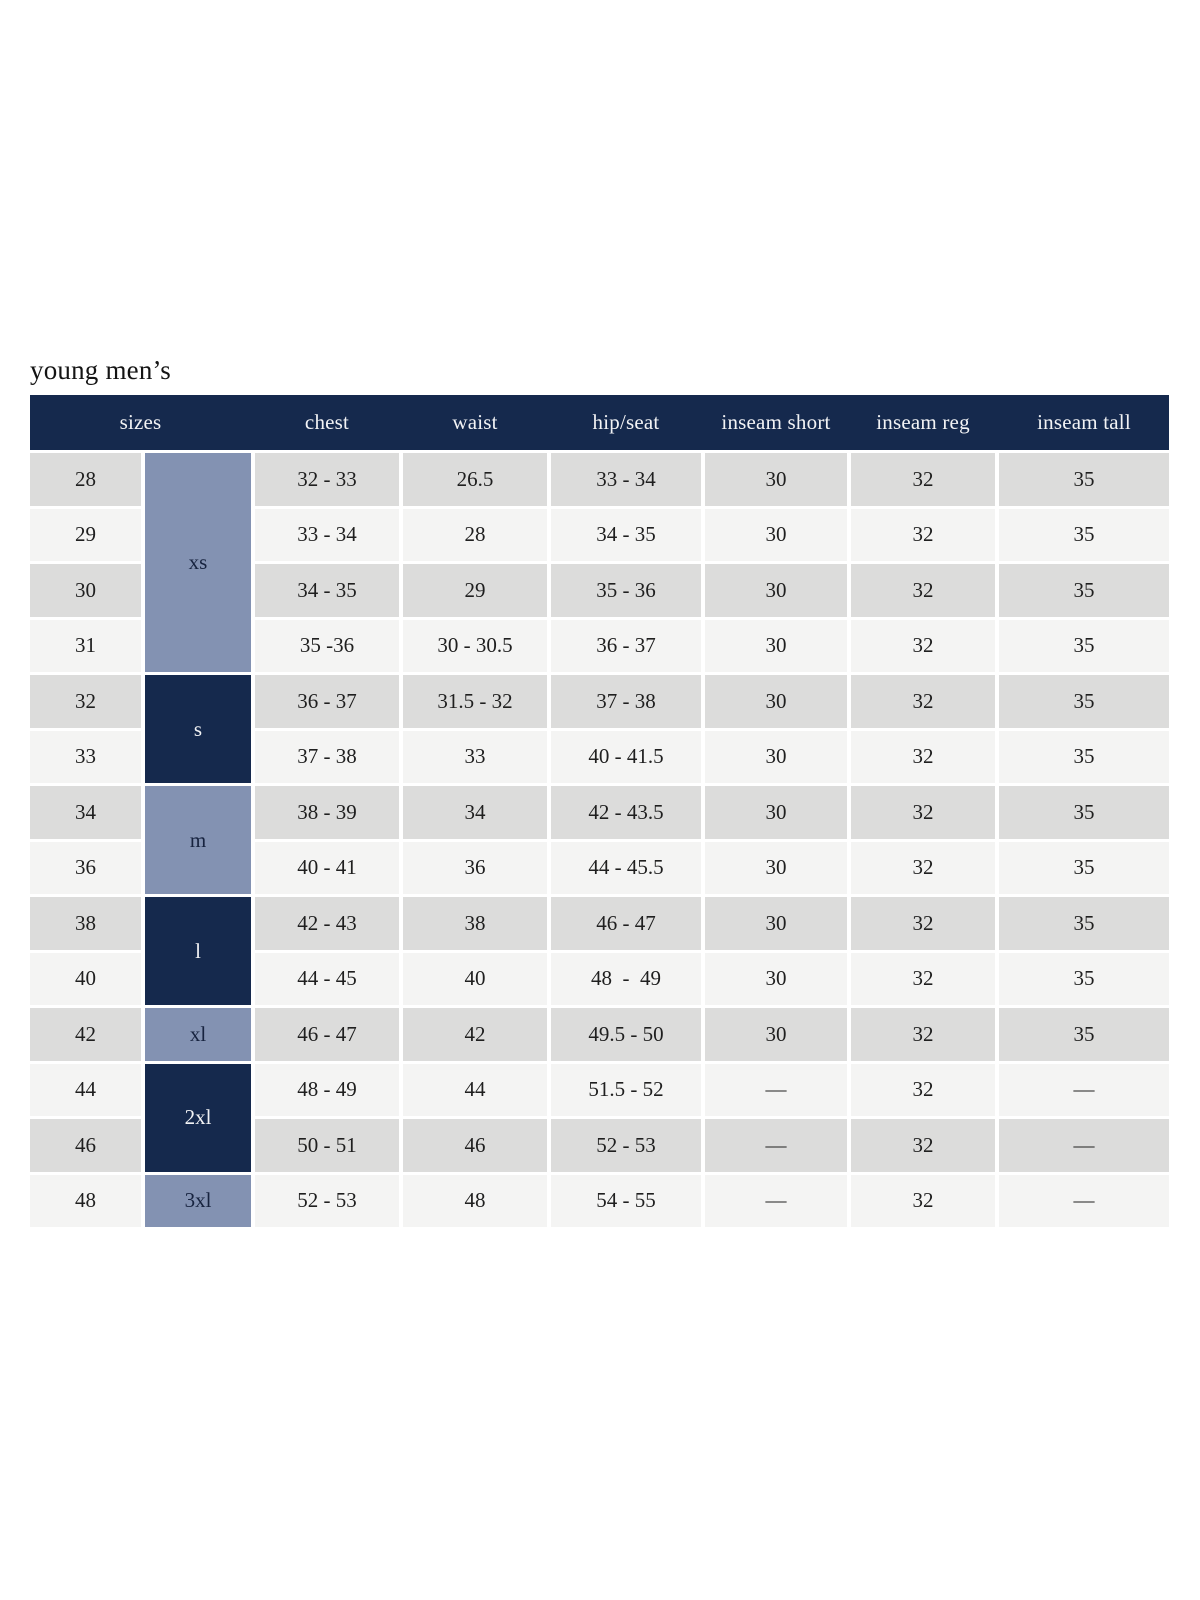 The width and height of the screenshot is (1200, 1600). What do you see at coordinates (776, 422) in the screenshot?
I see `col-header-inseam-short: inseam short` at bounding box center [776, 422].